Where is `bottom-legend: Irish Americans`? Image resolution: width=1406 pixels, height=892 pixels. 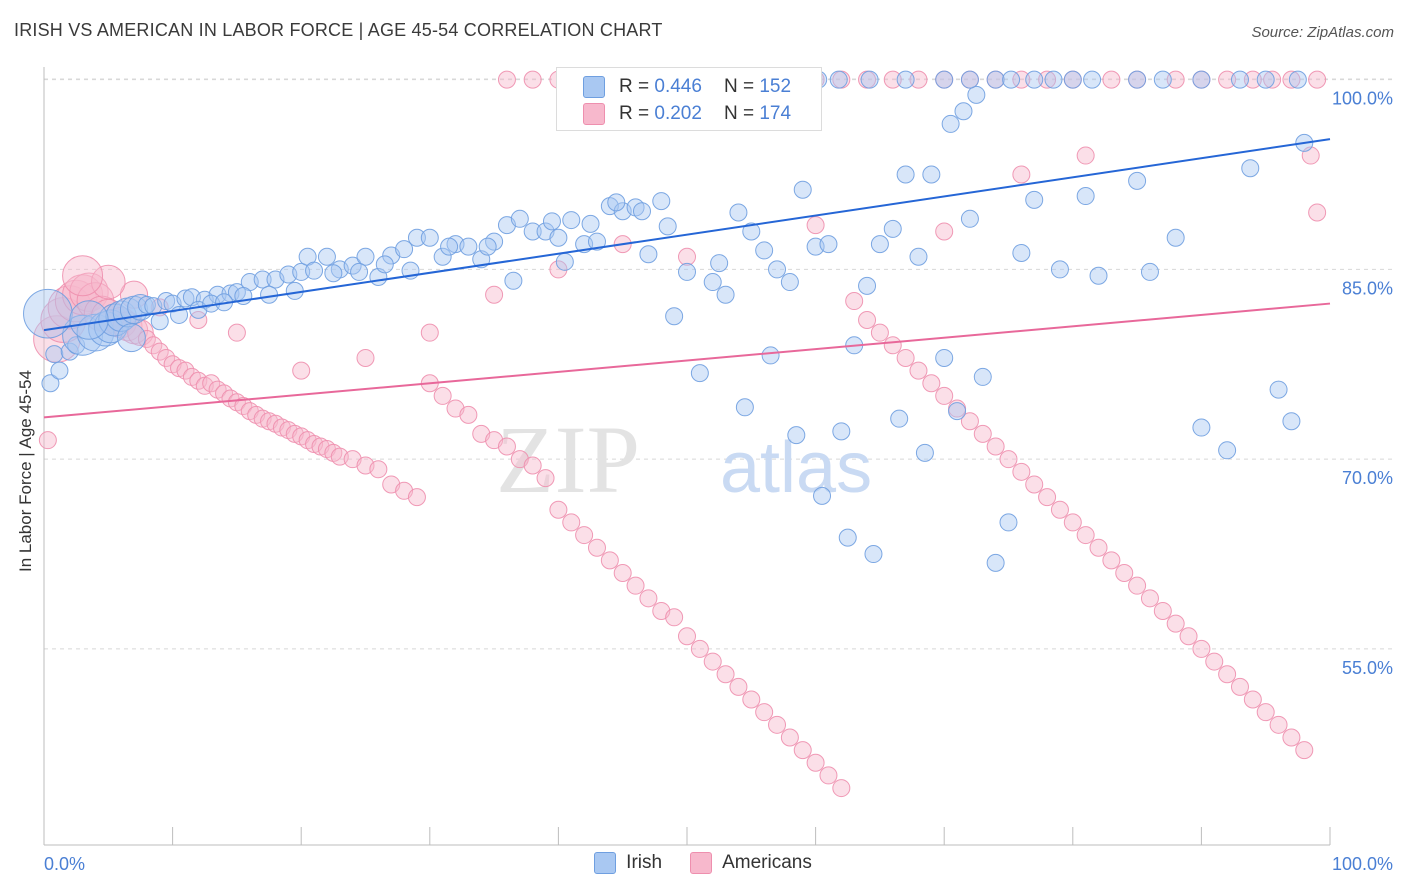 bottom-legend: Irish Americans is located at coordinates (703, 863).